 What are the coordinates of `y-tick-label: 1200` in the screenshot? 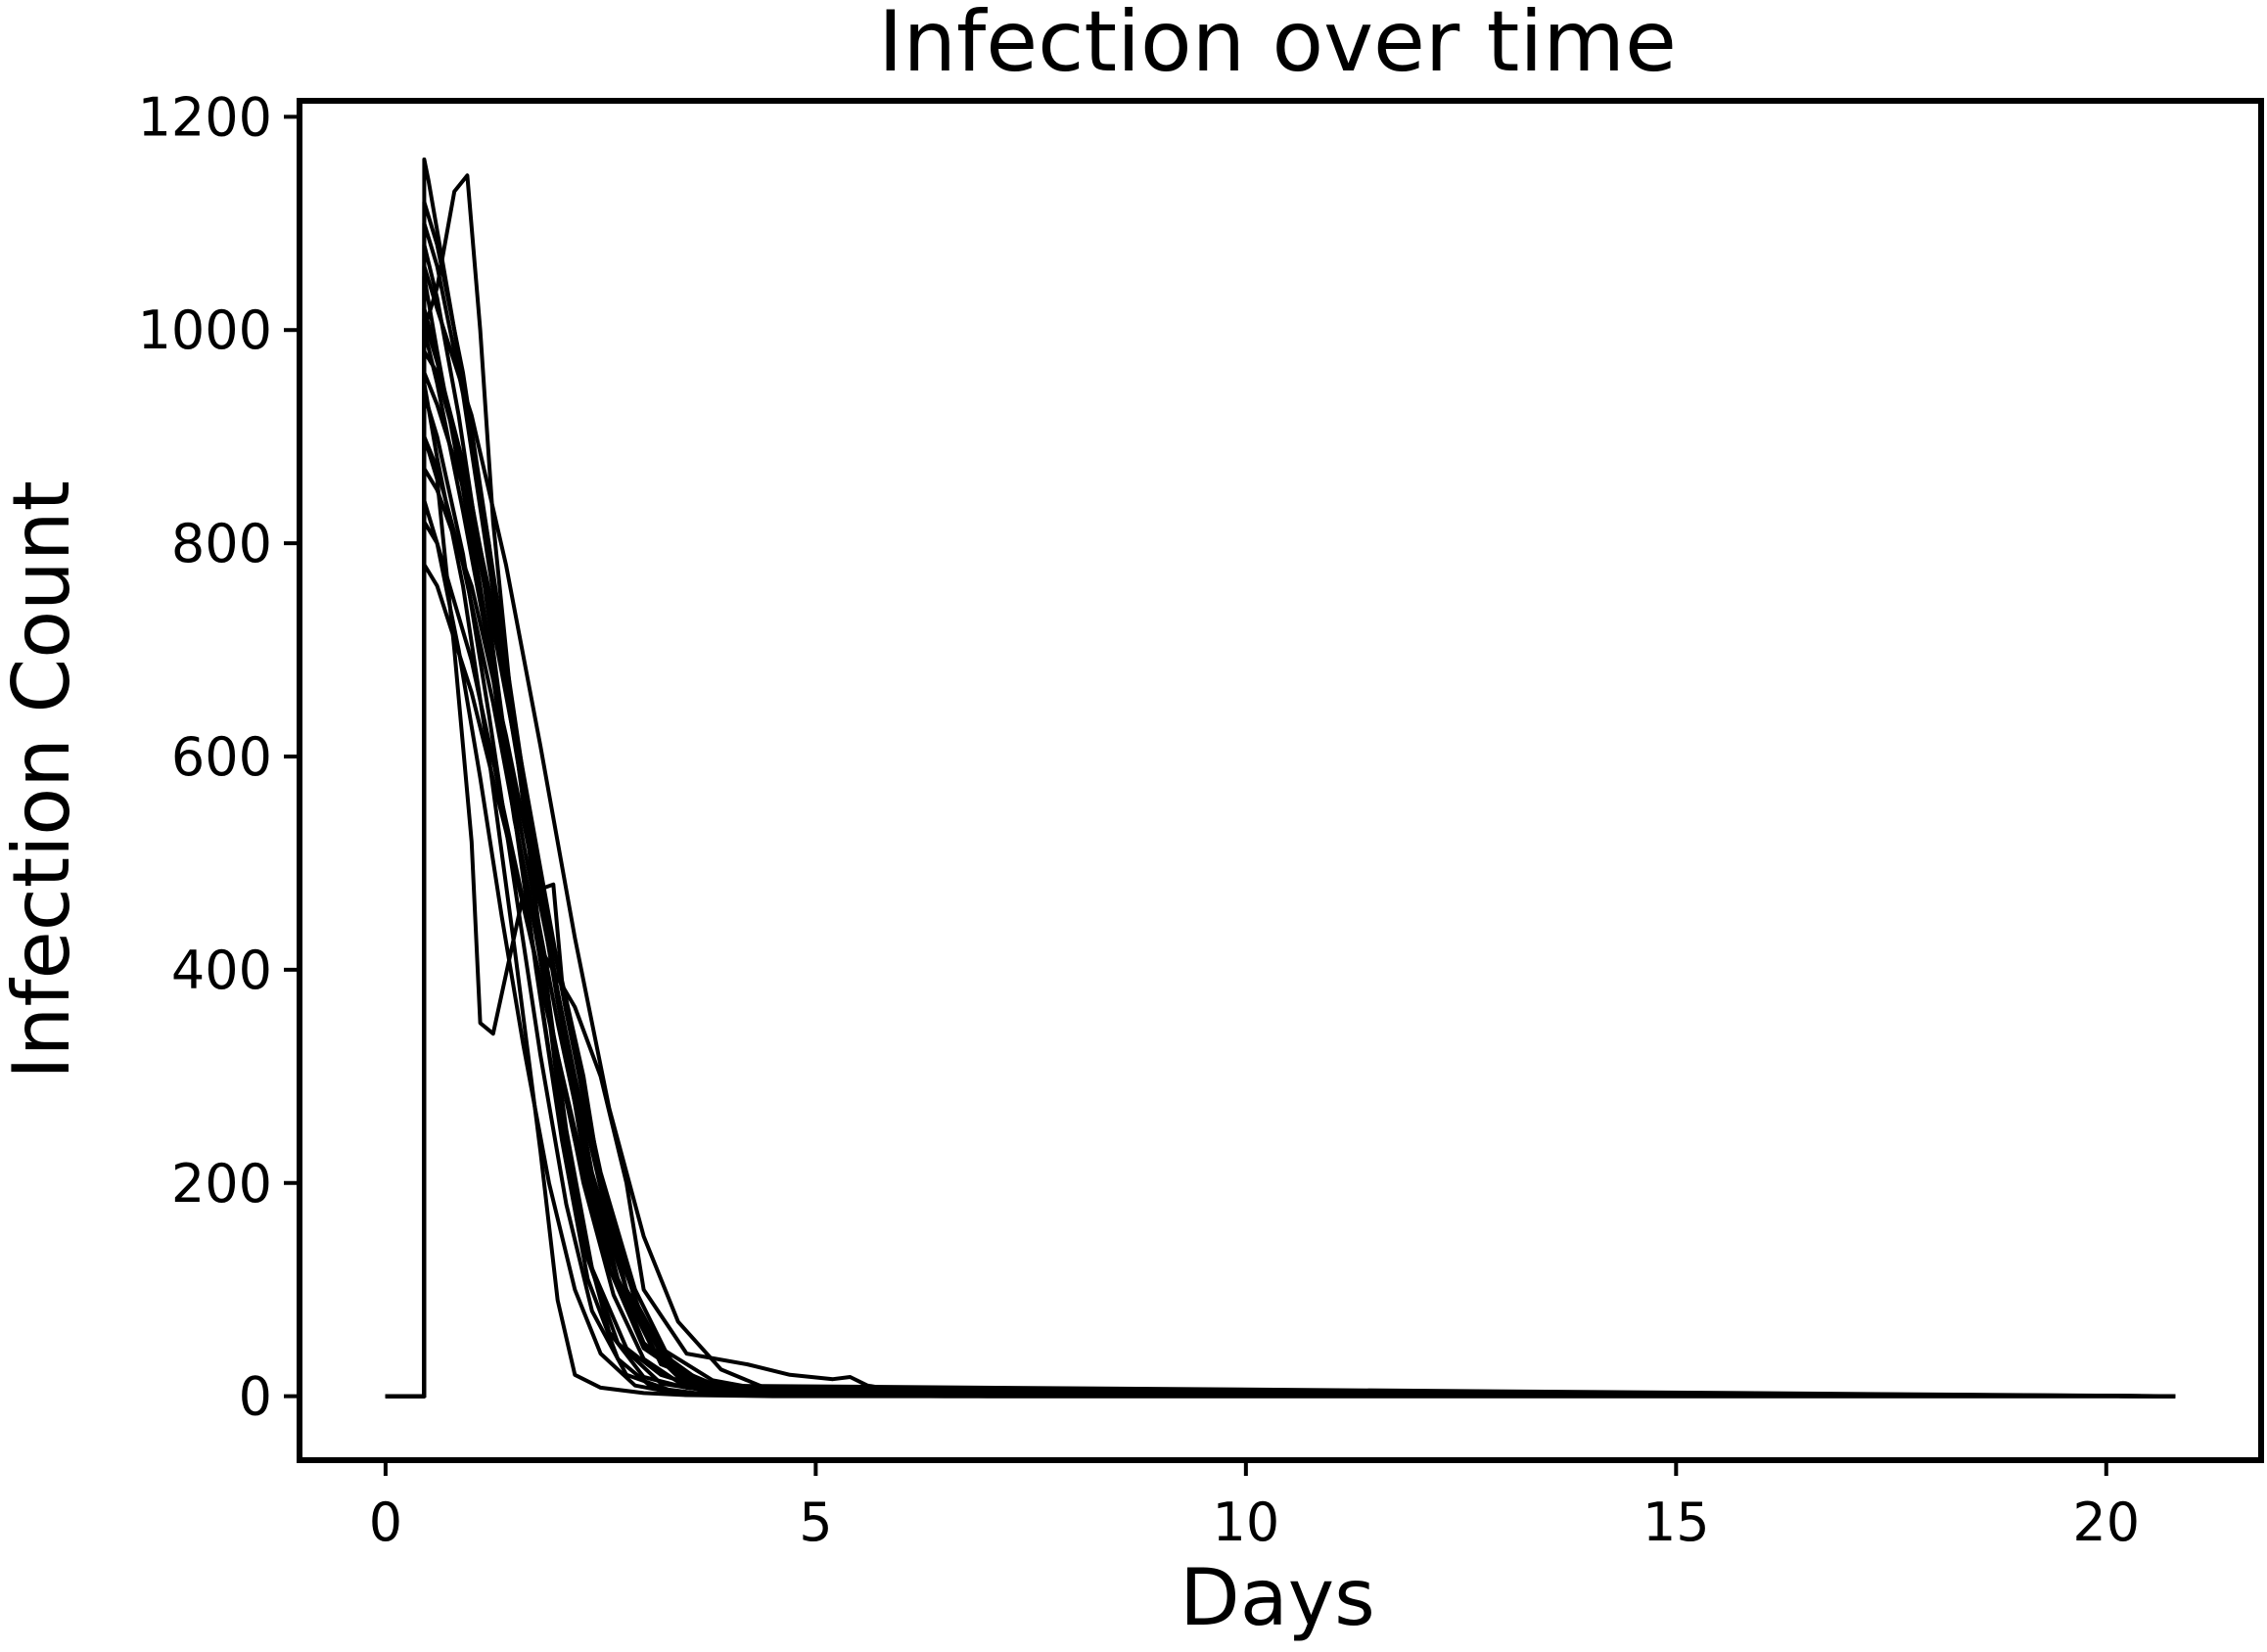 It's located at (205, 117).